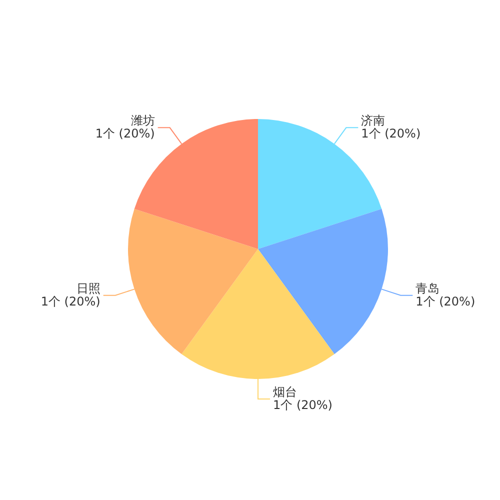 The image size is (500, 500). What do you see at coordinates (142, 121) in the screenshot?
I see `slice-label: 潍坊` at bounding box center [142, 121].